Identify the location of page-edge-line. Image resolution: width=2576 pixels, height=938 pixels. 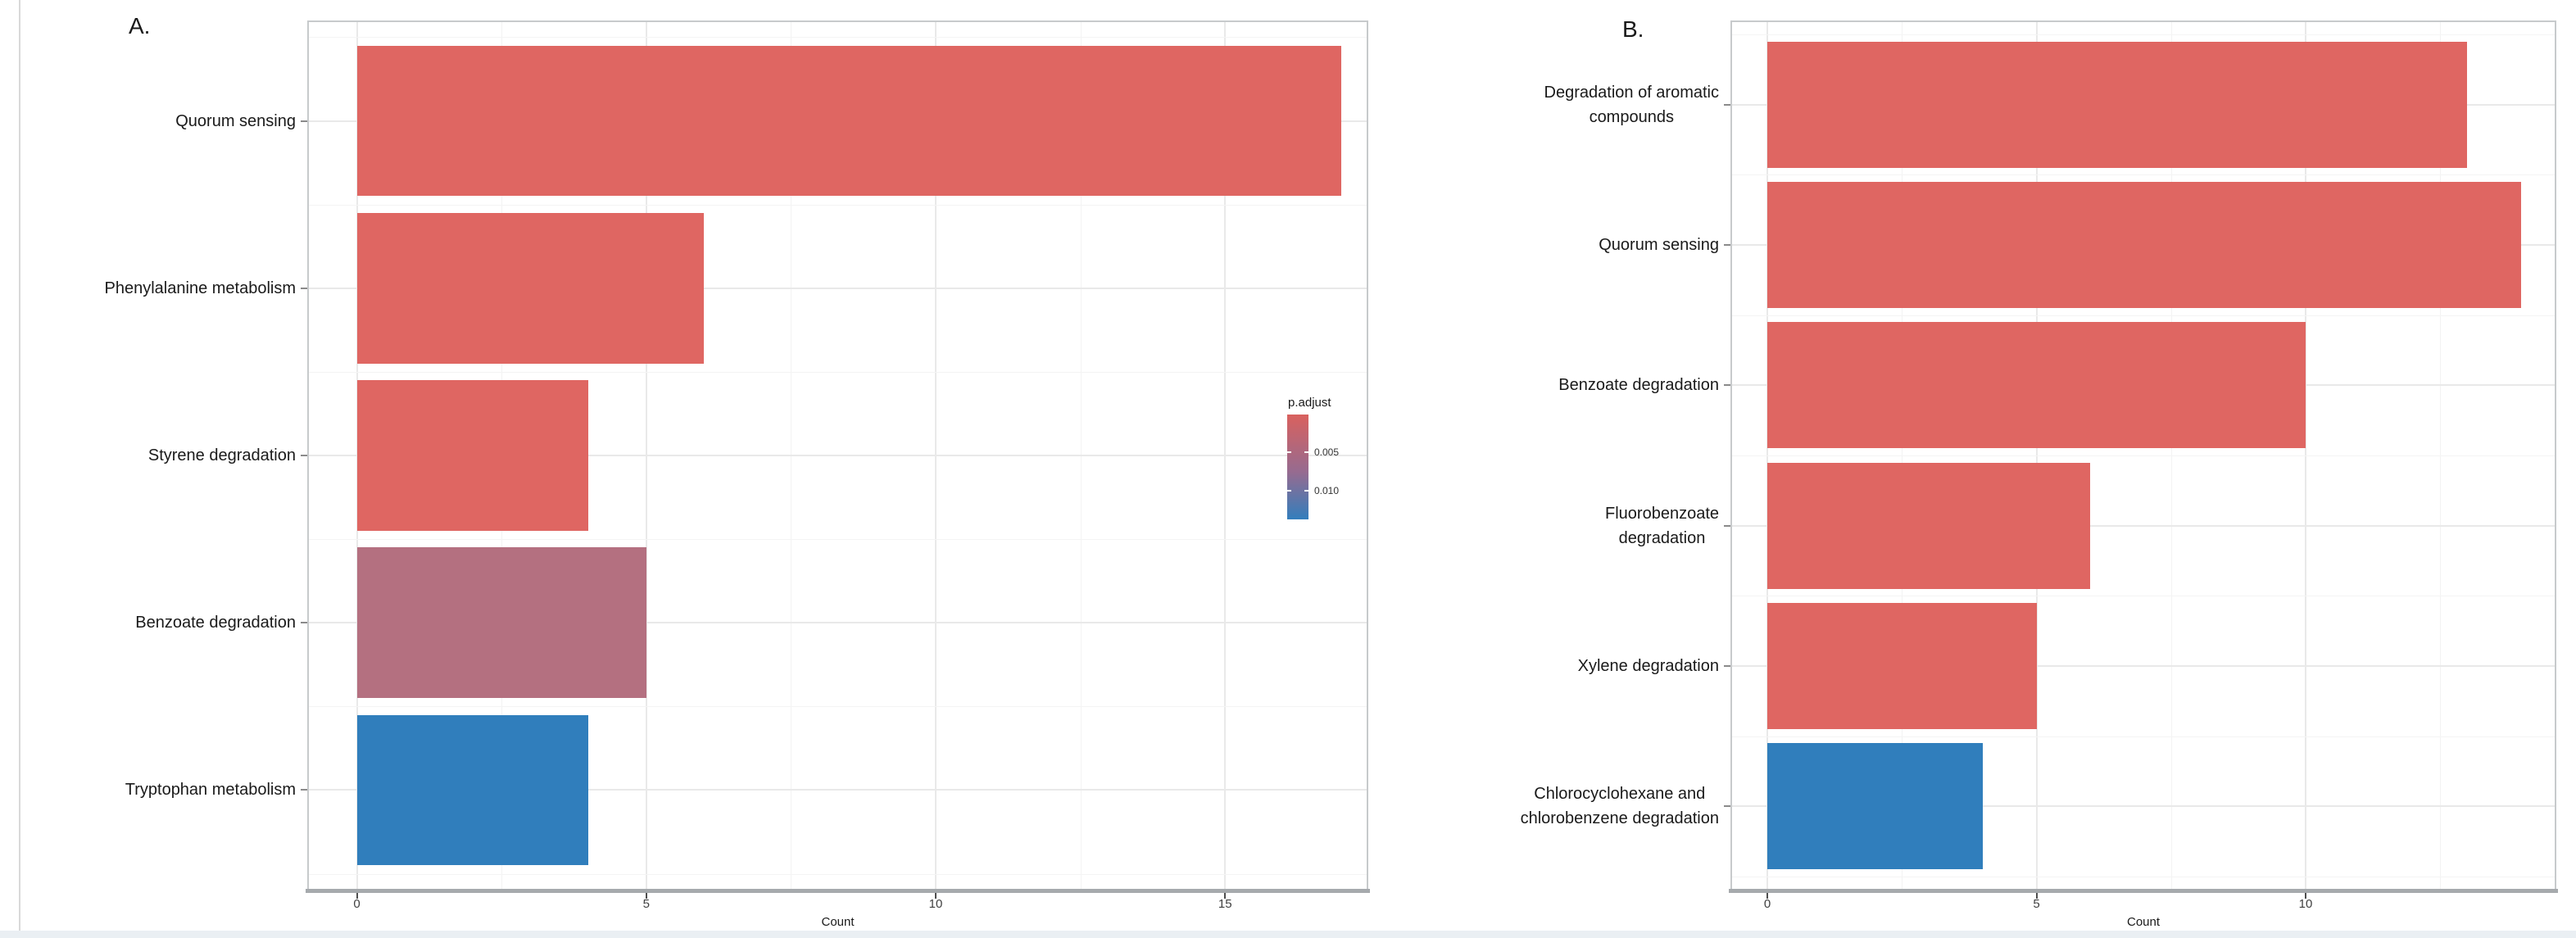
(19, 469).